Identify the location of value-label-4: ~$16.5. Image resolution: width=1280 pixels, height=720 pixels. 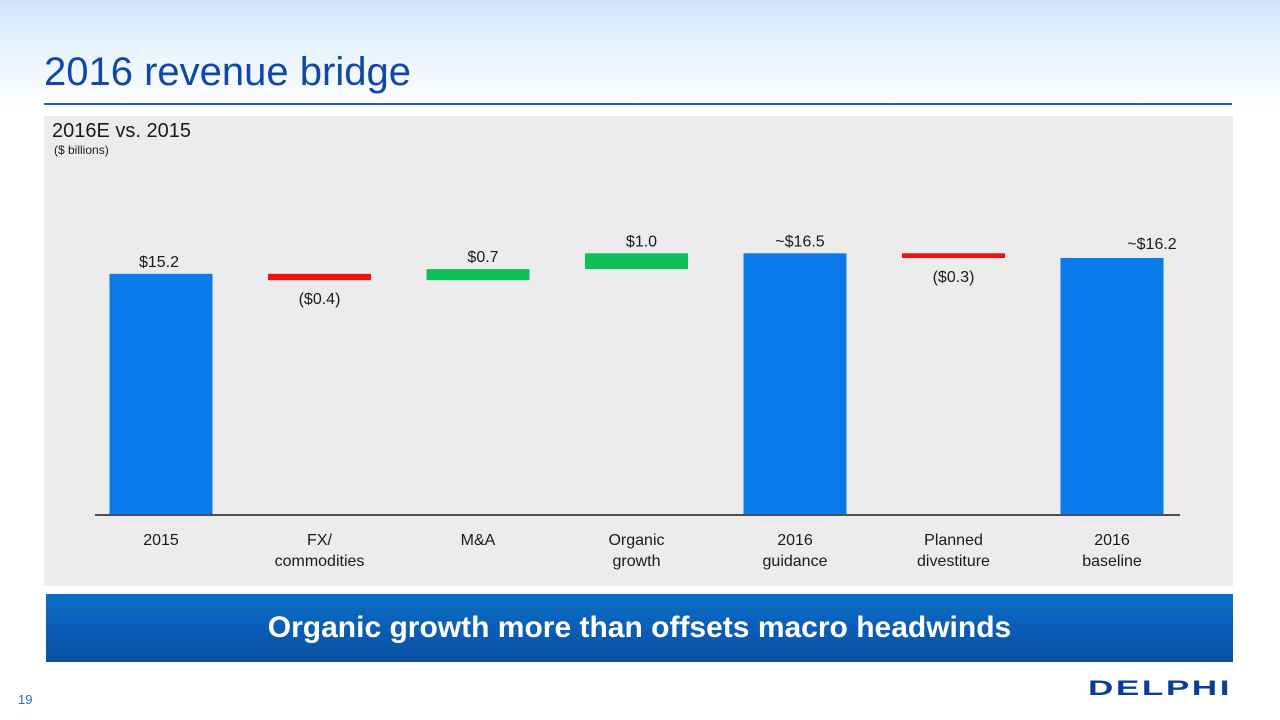
(799, 241).